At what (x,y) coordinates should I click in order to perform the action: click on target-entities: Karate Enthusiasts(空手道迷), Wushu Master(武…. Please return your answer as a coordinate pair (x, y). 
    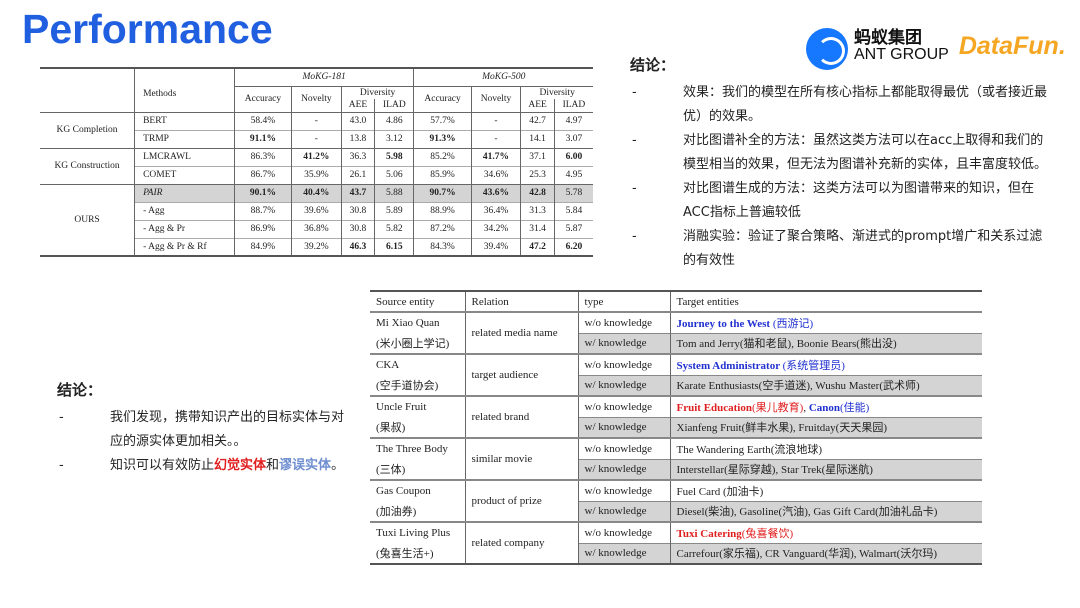
    Looking at the image, I should click on (825, 385).